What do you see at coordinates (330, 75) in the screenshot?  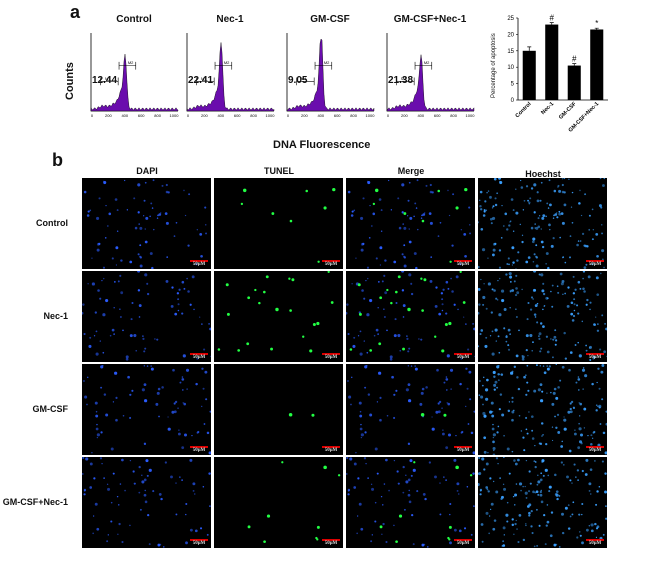 I see `dna-histogram-2: M1 M2 0 200 400 600 800 1000` at bounding box center [330, 75].